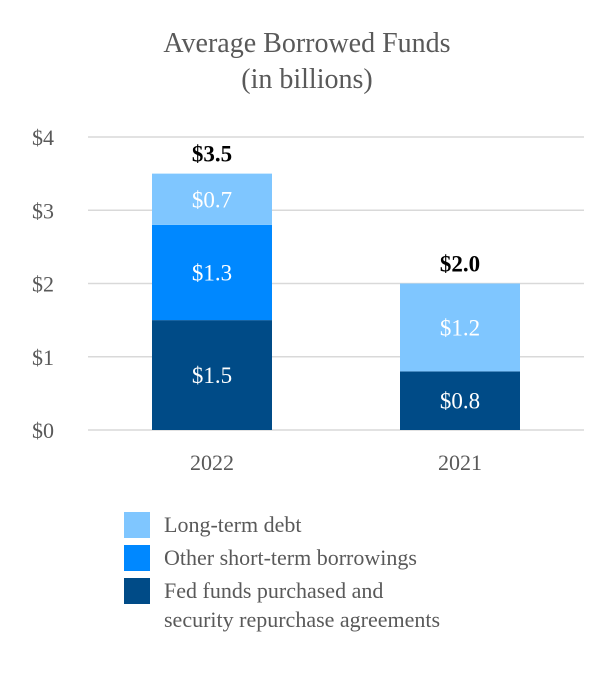 Image resolution: width=614 pixels, height=680 pixels. I want to click on legend-label: Other short-term borrowings, so click(334, 557).